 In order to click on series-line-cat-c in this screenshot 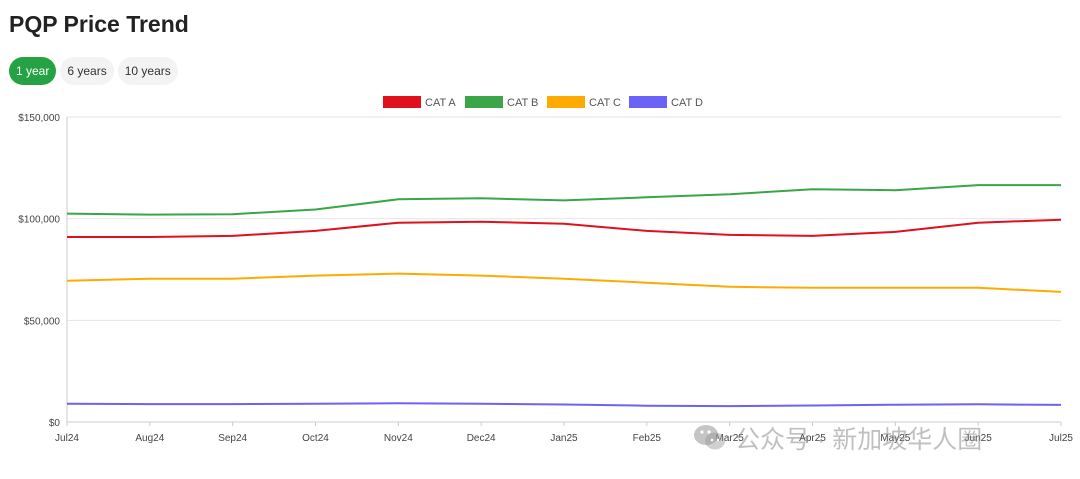, I will do `click(564, 282)`.